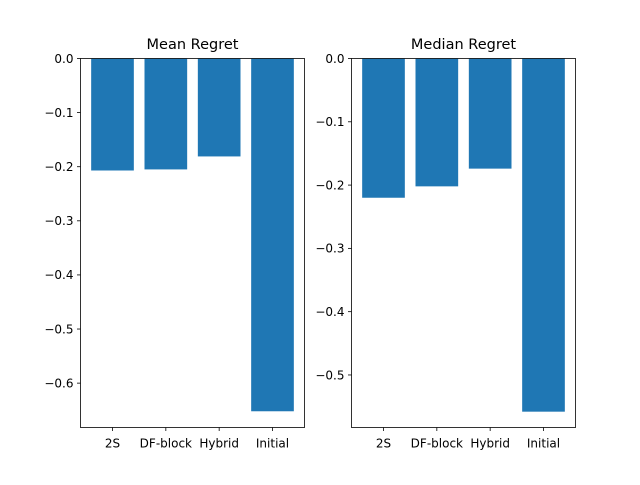 The height and width of the screenshot is (485, 640). Describe the element at coordinates (58, 329) in the screenshot. I see `mean-regret-y-tick-label: −0.5` at that location.